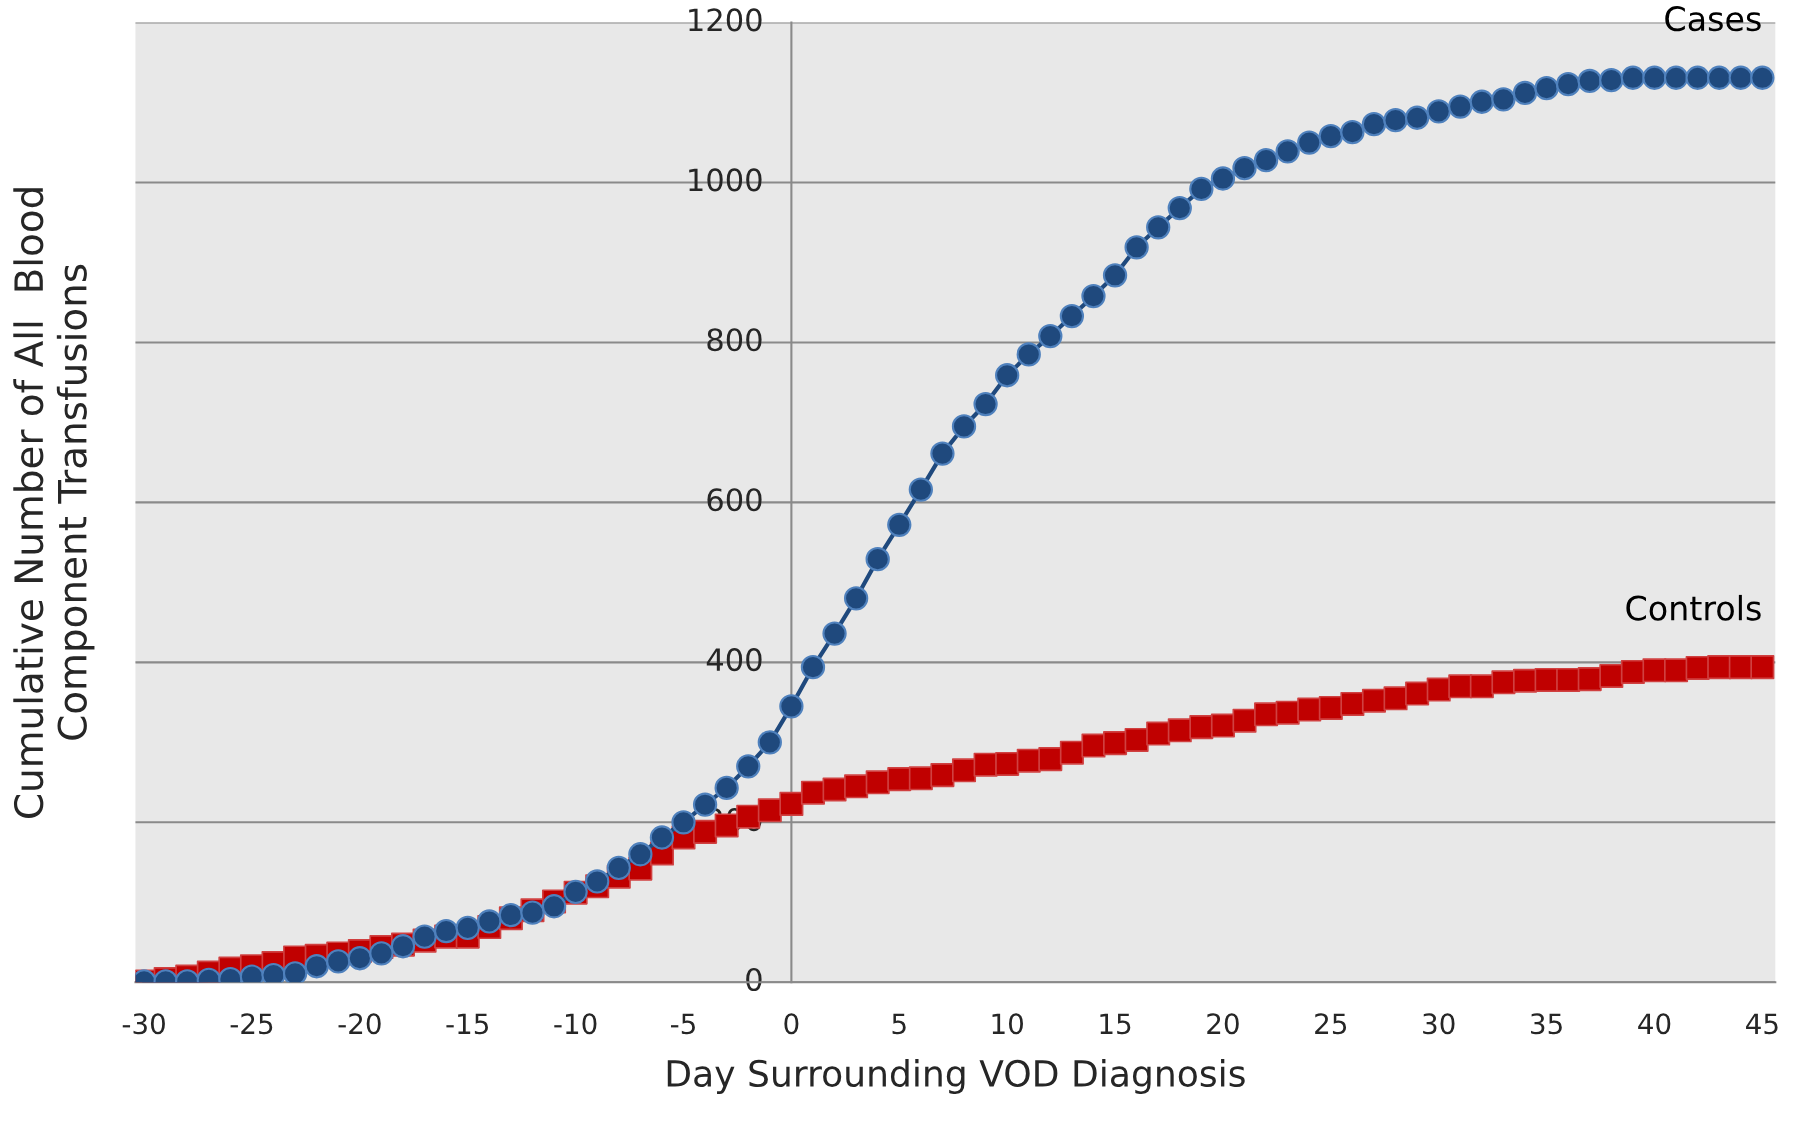 This screenshot has width=1806, height=1129. What do you see at coordinates (1115, 1024) in the screenshot?
I see `x-tick-label: 15` at bounding box center [1115, 1024].